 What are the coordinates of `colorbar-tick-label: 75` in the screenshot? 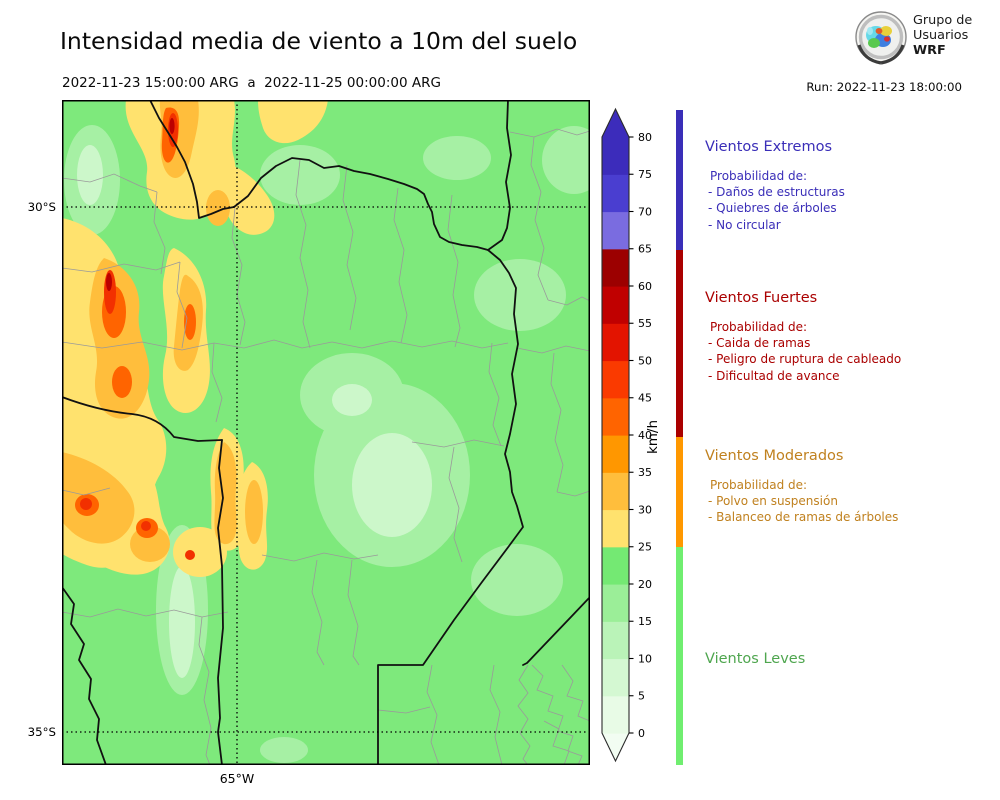 It's located at (645, 174).